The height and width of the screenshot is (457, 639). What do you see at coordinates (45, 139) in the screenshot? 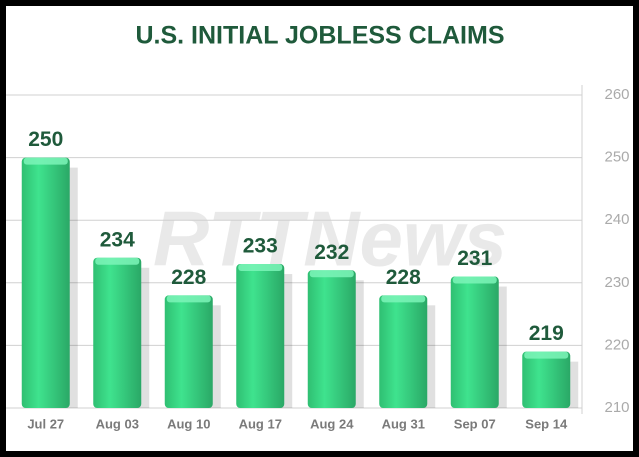
I see `value-label: 250` at bounding box center [45, 139].